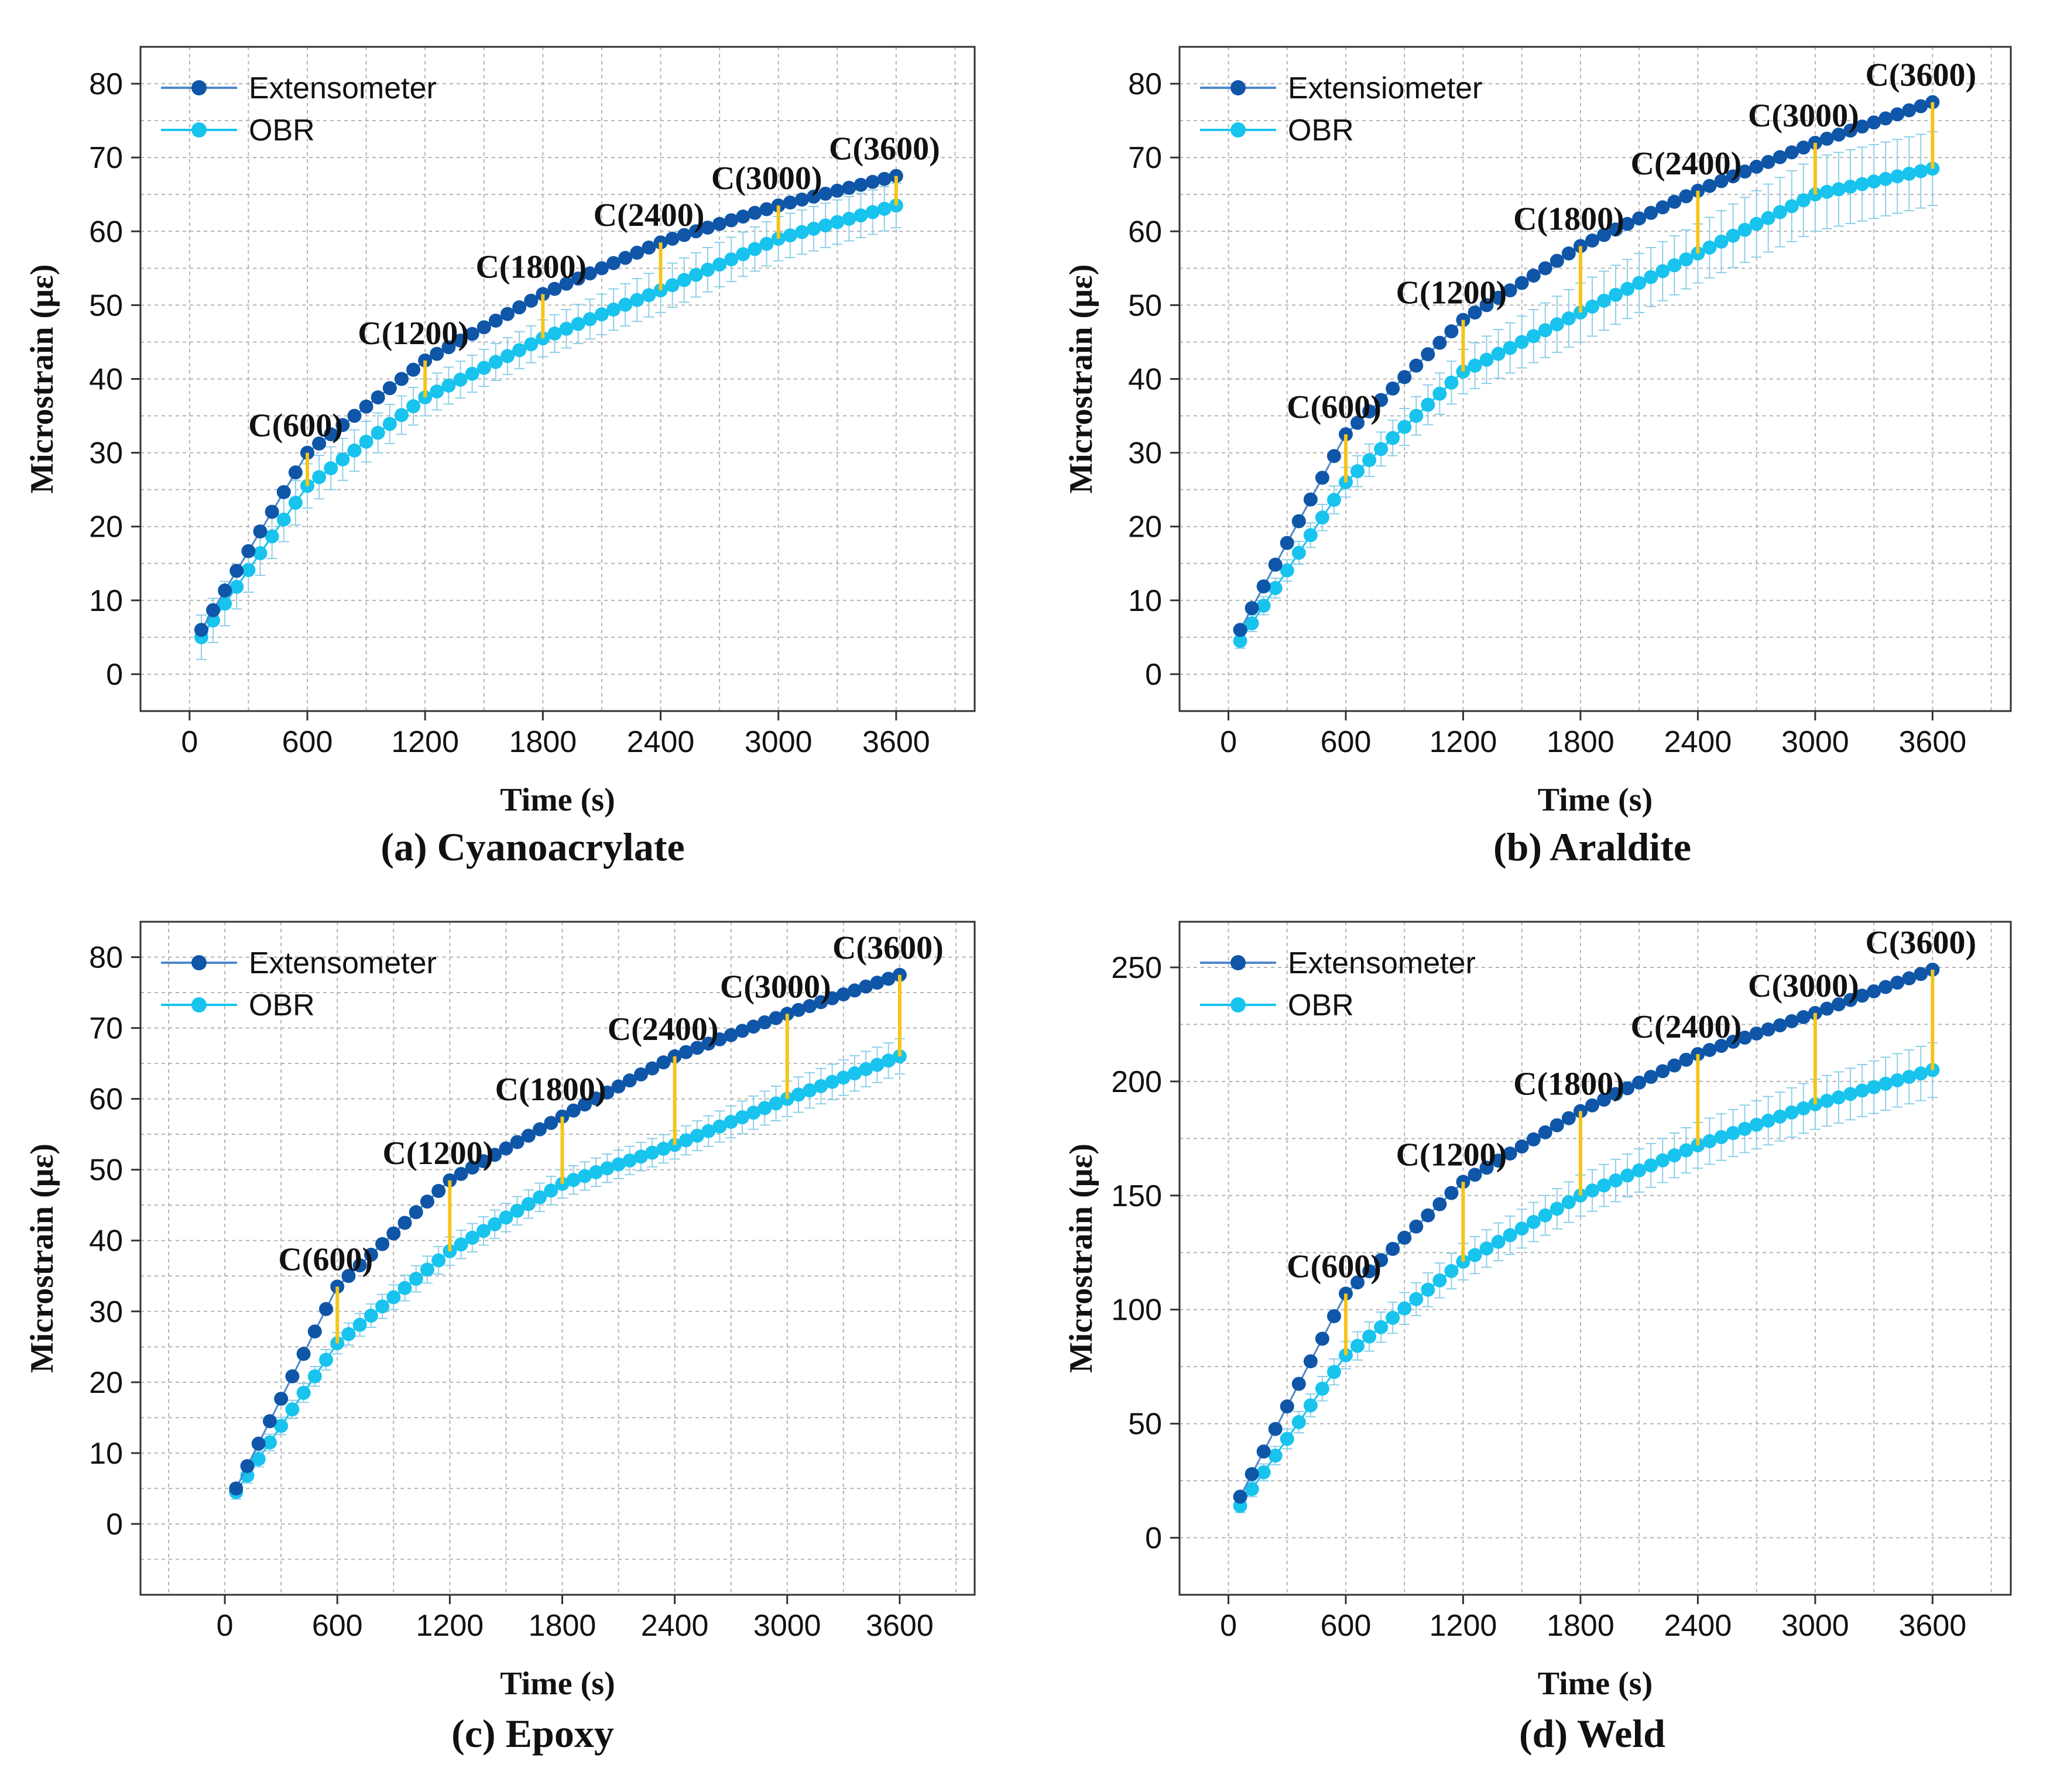 The image size is (2050, 1792). Describe the element at coordinates (425, 742) in the screenshot. I see `x-tick-label: 1200` at that location.